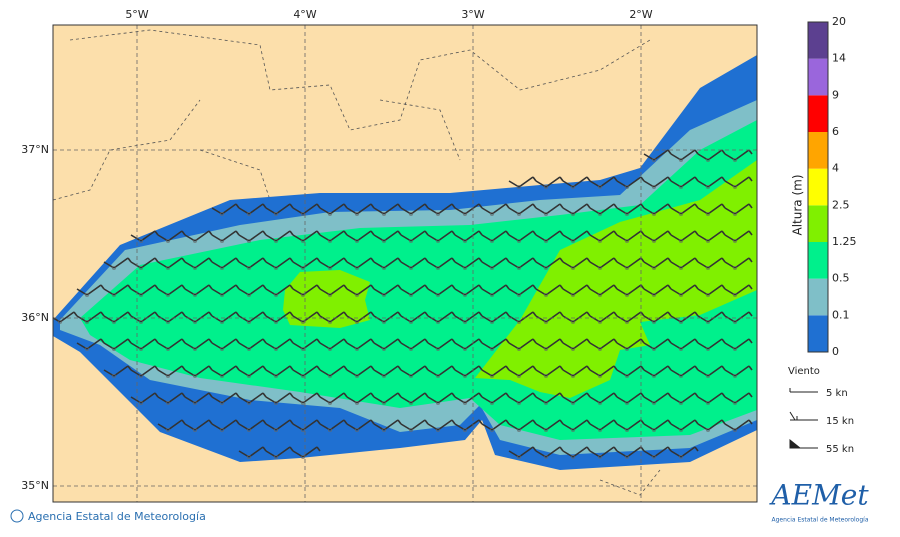 This screenshot has width=900, height=537. I want to click on logo-subtitle: Agencia Estatal de Meteorología, so click(820, 520).